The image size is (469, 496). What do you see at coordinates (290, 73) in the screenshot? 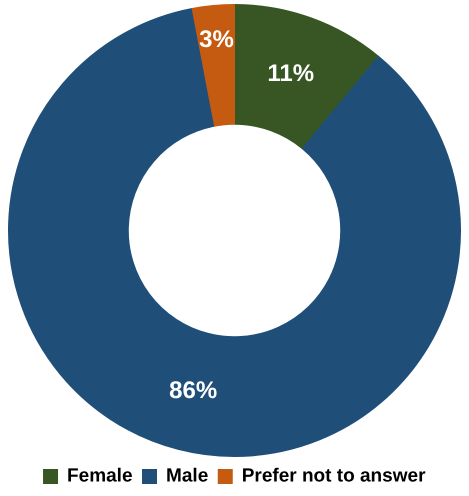
I see `data-label: 11%` at bounding box center [290, 73].